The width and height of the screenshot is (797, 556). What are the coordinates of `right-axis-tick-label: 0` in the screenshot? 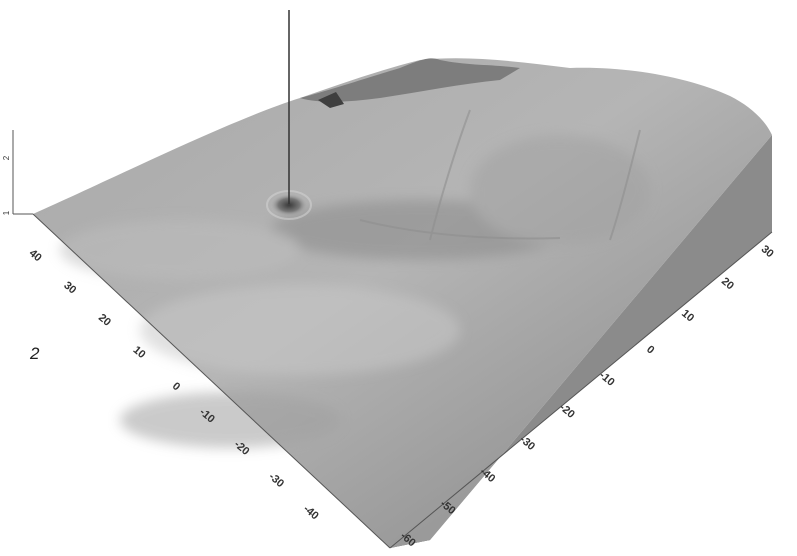 It's located at (650, 350).